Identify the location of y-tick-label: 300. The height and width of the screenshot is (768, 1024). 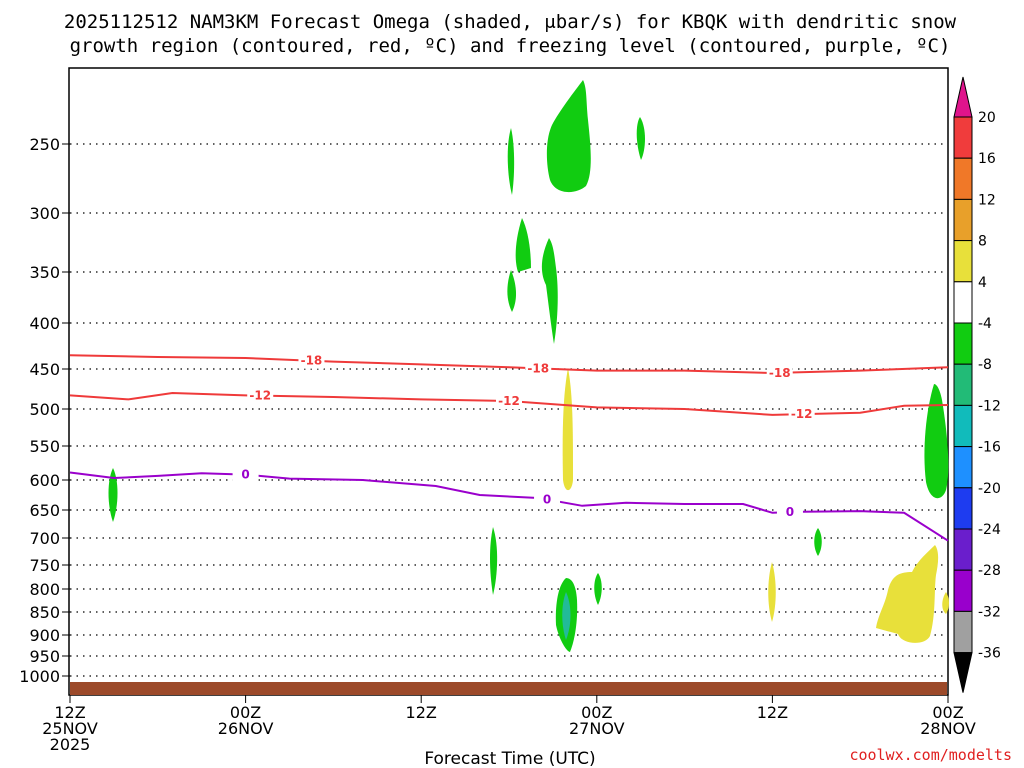
(44, 213).